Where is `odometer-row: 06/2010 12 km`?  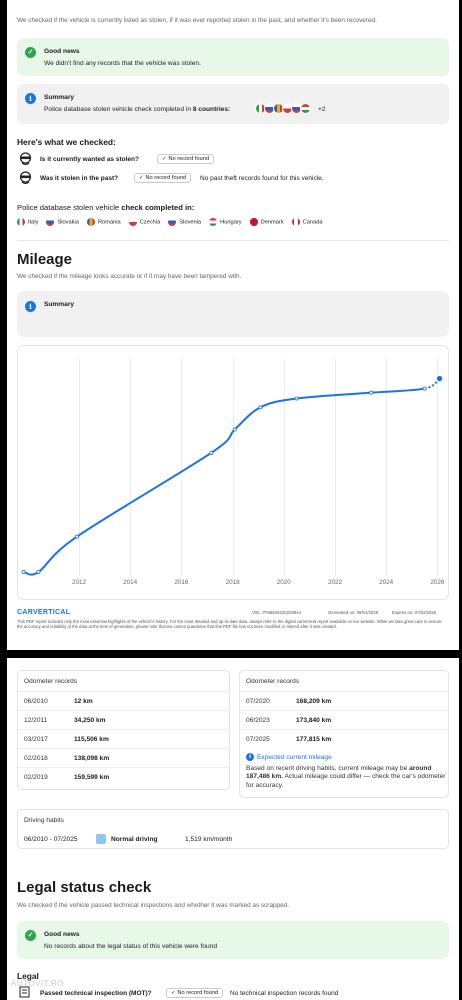
odometer-row: 06/2010 12 km is located at coordinates (123, 700).